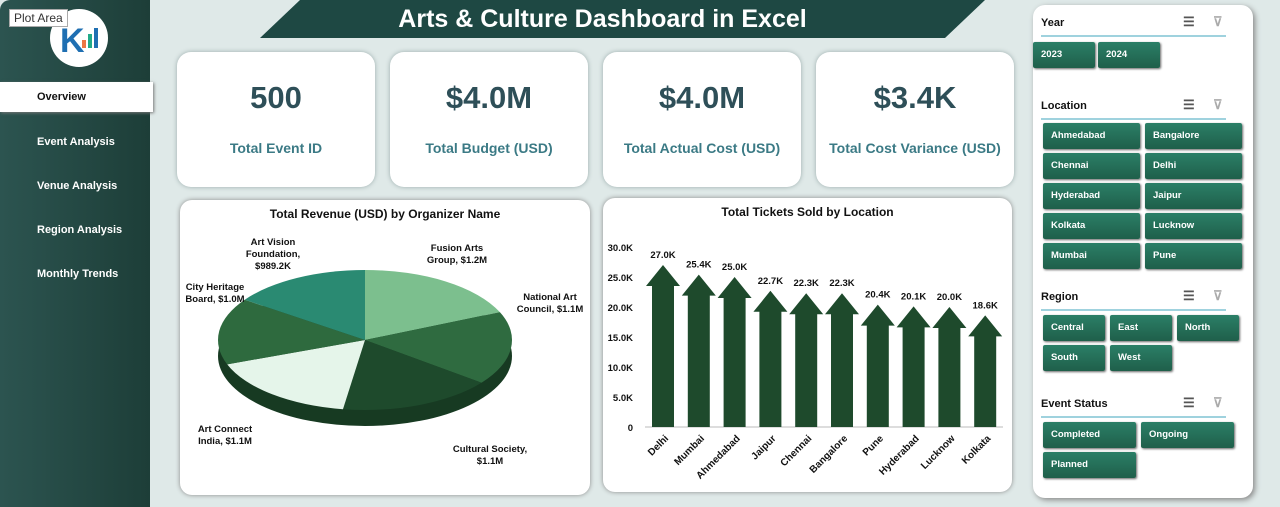 The width and height of the screenshot is (1280, 507). I want to click on kpi-card-actual-cost: $4.0M Total Actual Cost (USD), so click(702, 119).